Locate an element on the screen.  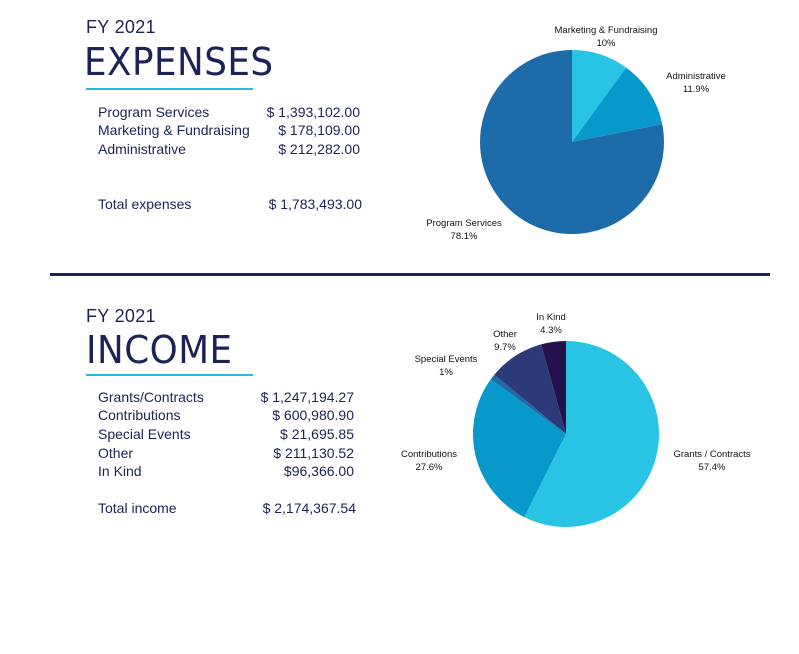
expenses-pie-label-pct: 11.9% is located at coordinates (696, 89).